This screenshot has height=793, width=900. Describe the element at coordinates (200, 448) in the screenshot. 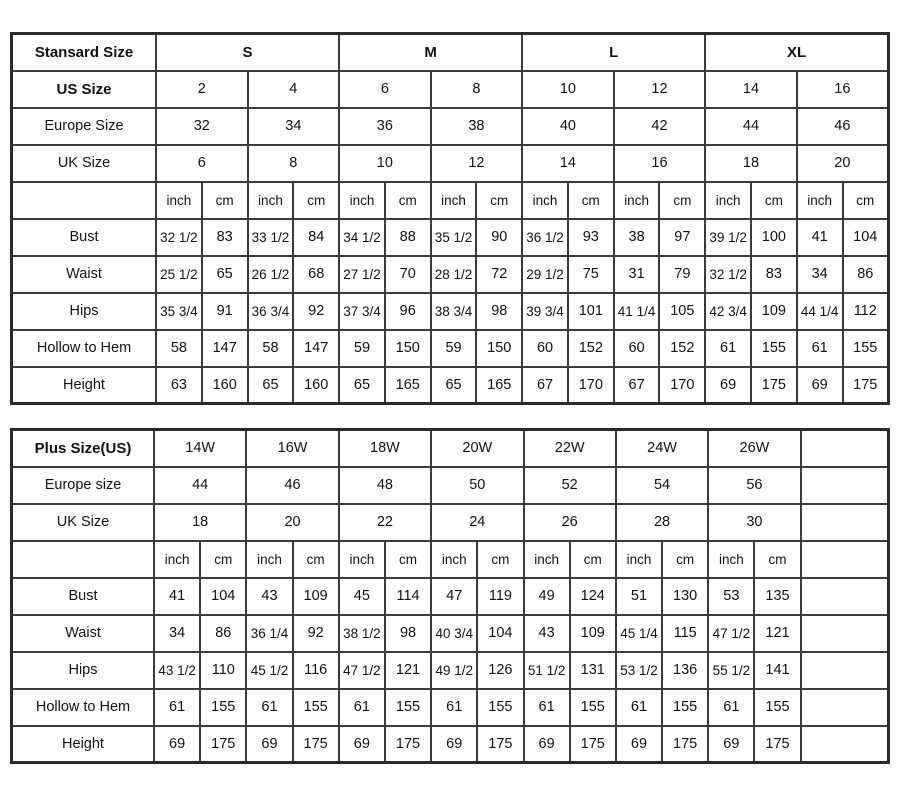

I see `plus-size-value: 14W` at that location.